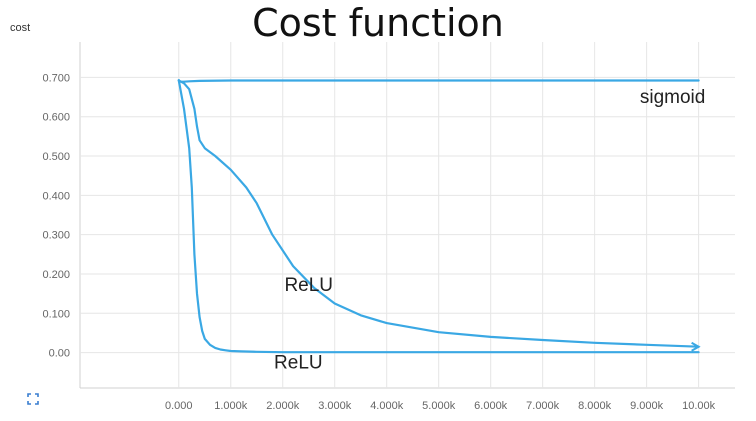  What do you see at coordinates (56, 314) in the screenshot?
I see `y-tick-label: 0.100` at bounding box center [56, 314].